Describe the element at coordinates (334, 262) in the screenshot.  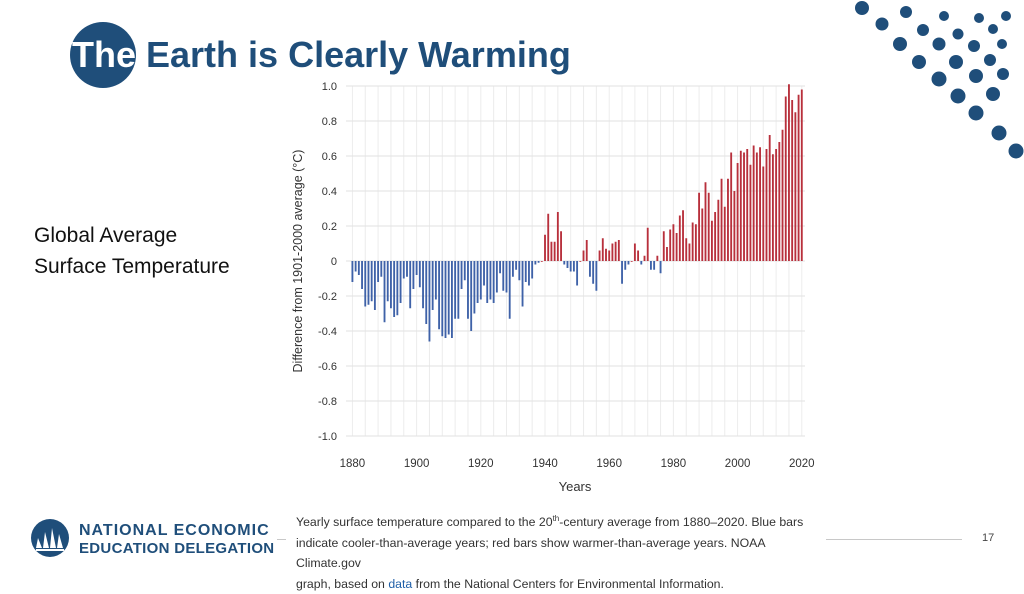
I see `y-tick-label: 0` at that location.